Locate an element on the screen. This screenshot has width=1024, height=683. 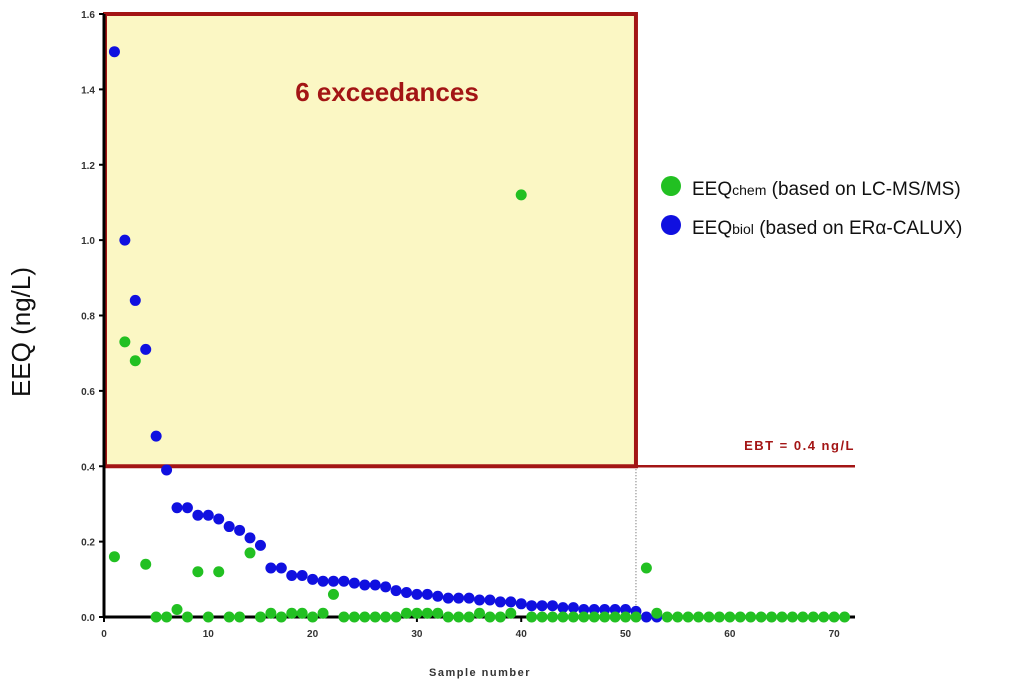
x-tick-label: 30 is located at coordinates (417, 634).